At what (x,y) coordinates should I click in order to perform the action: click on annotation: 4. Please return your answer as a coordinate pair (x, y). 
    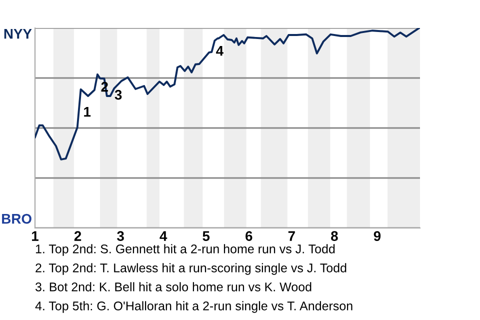
    Looking at the image, I should click on (220, 51).